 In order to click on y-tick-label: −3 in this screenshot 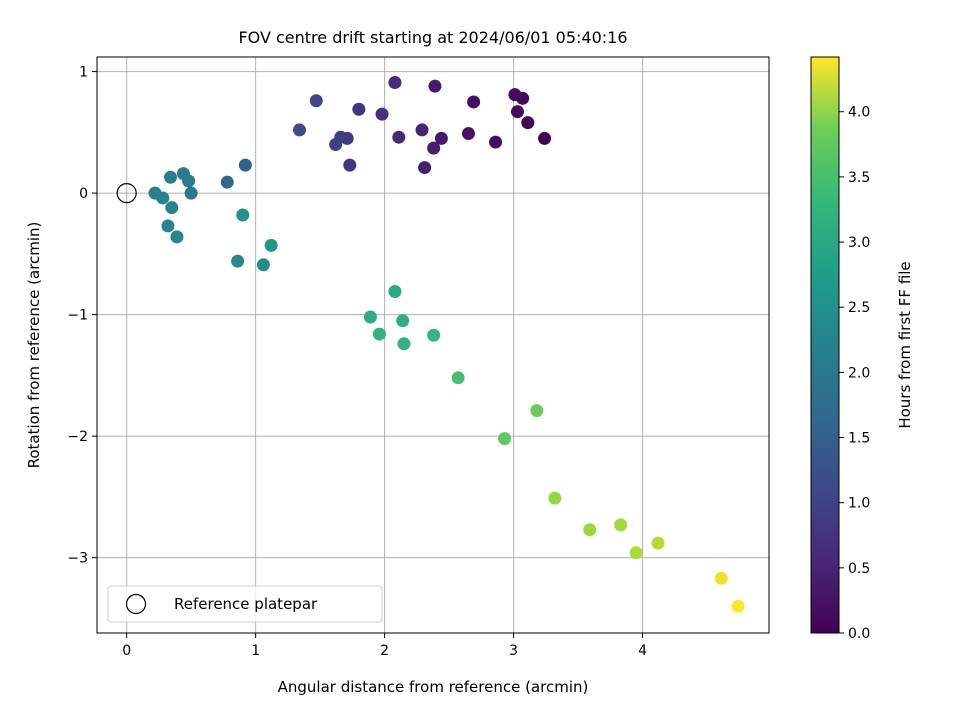, I will do `click(77, 559)`.